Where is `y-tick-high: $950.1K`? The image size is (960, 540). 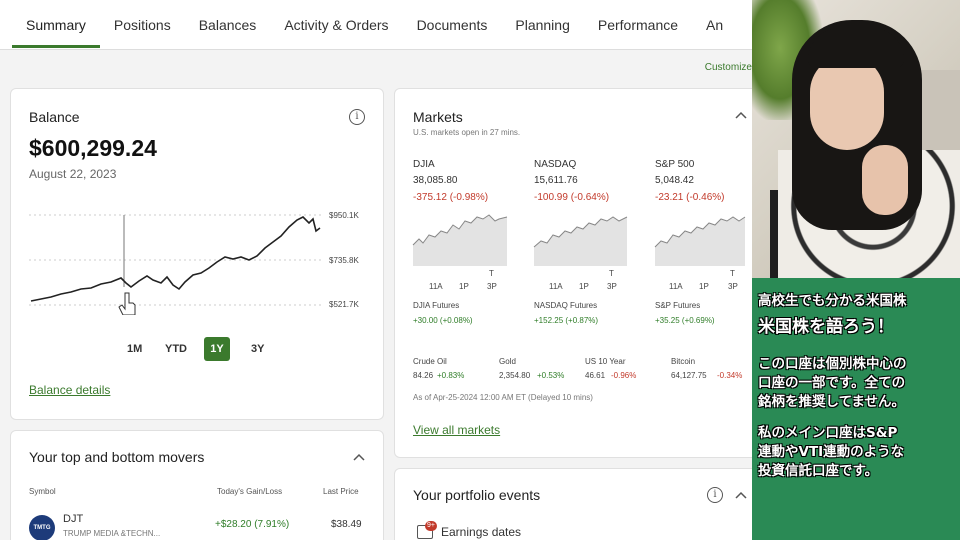
y-tick-high: $950.1K is located at coordinates (344, 215).